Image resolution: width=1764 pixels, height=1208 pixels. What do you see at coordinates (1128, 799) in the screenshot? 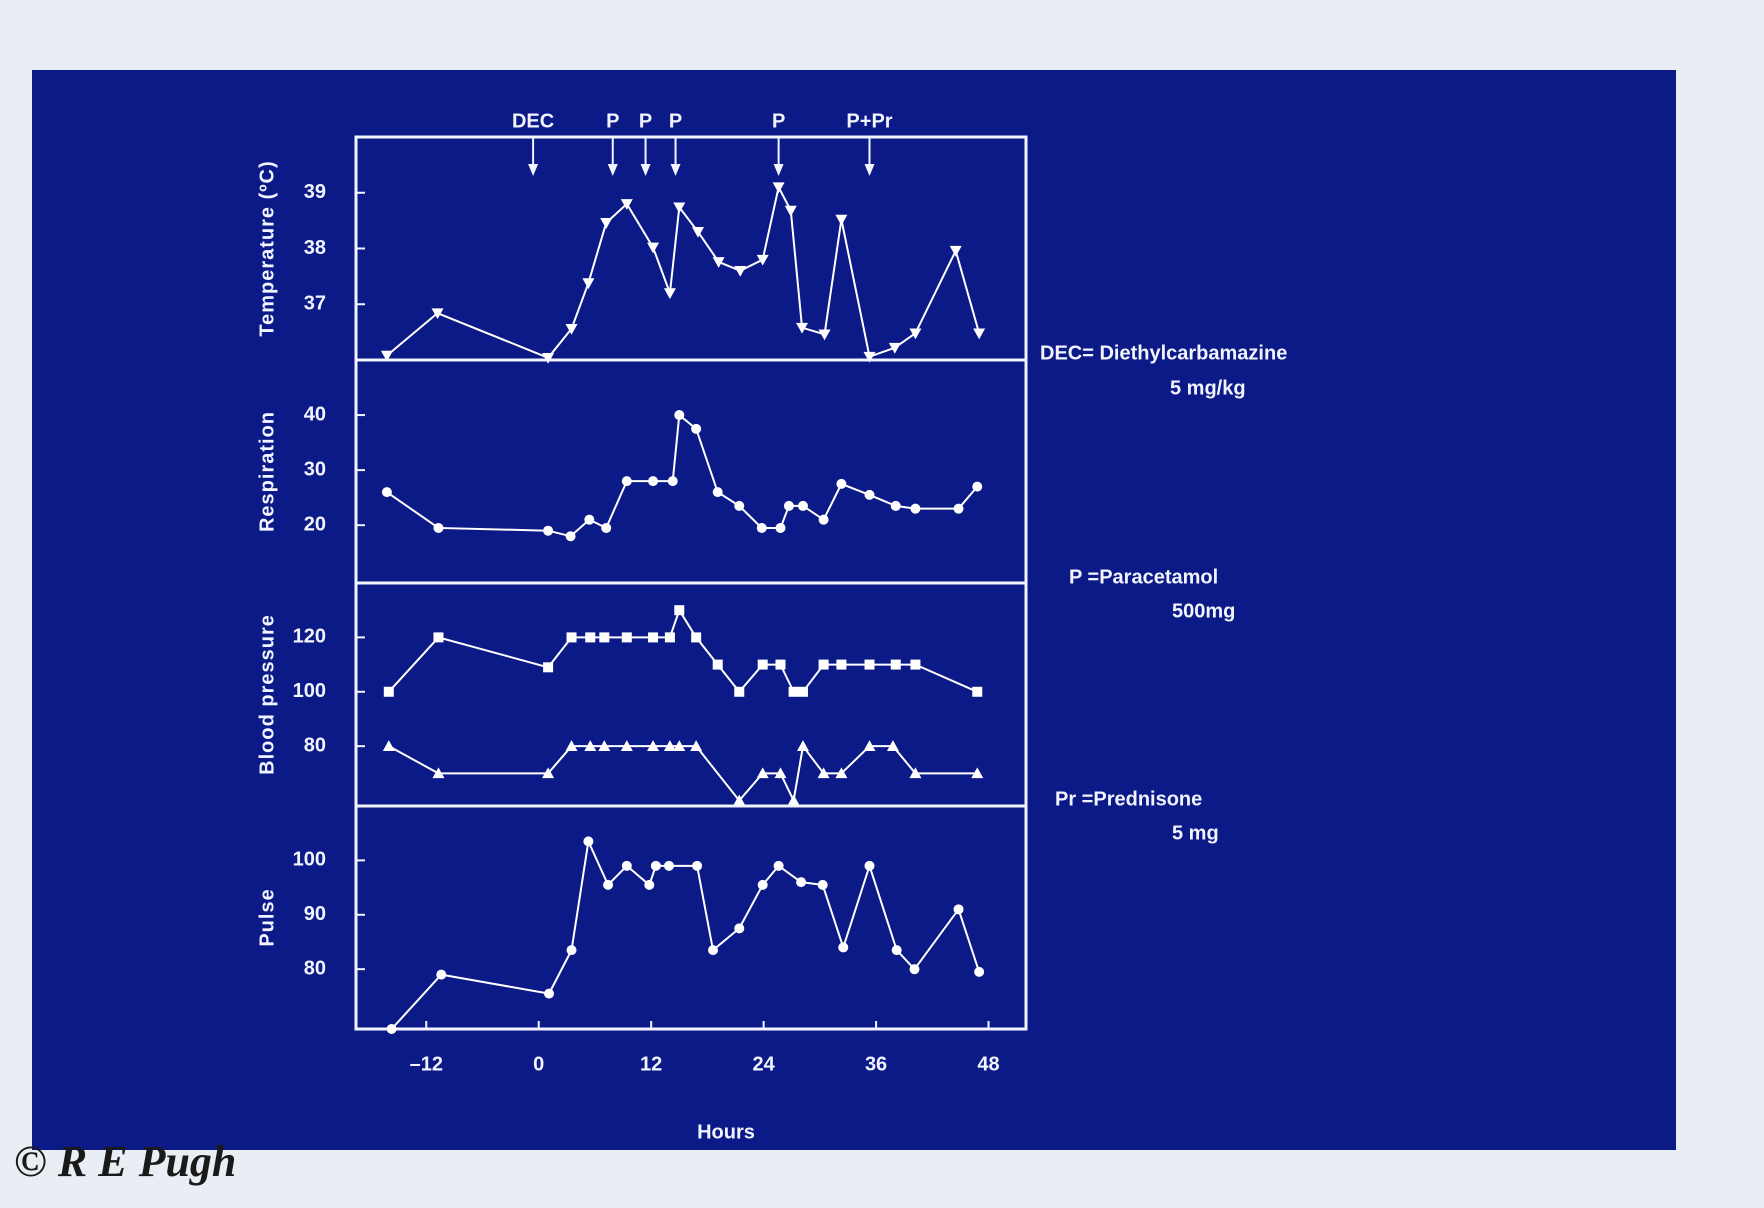
I see `legend-note: Pr =Prednisone` at bounding box center [1128, 799].